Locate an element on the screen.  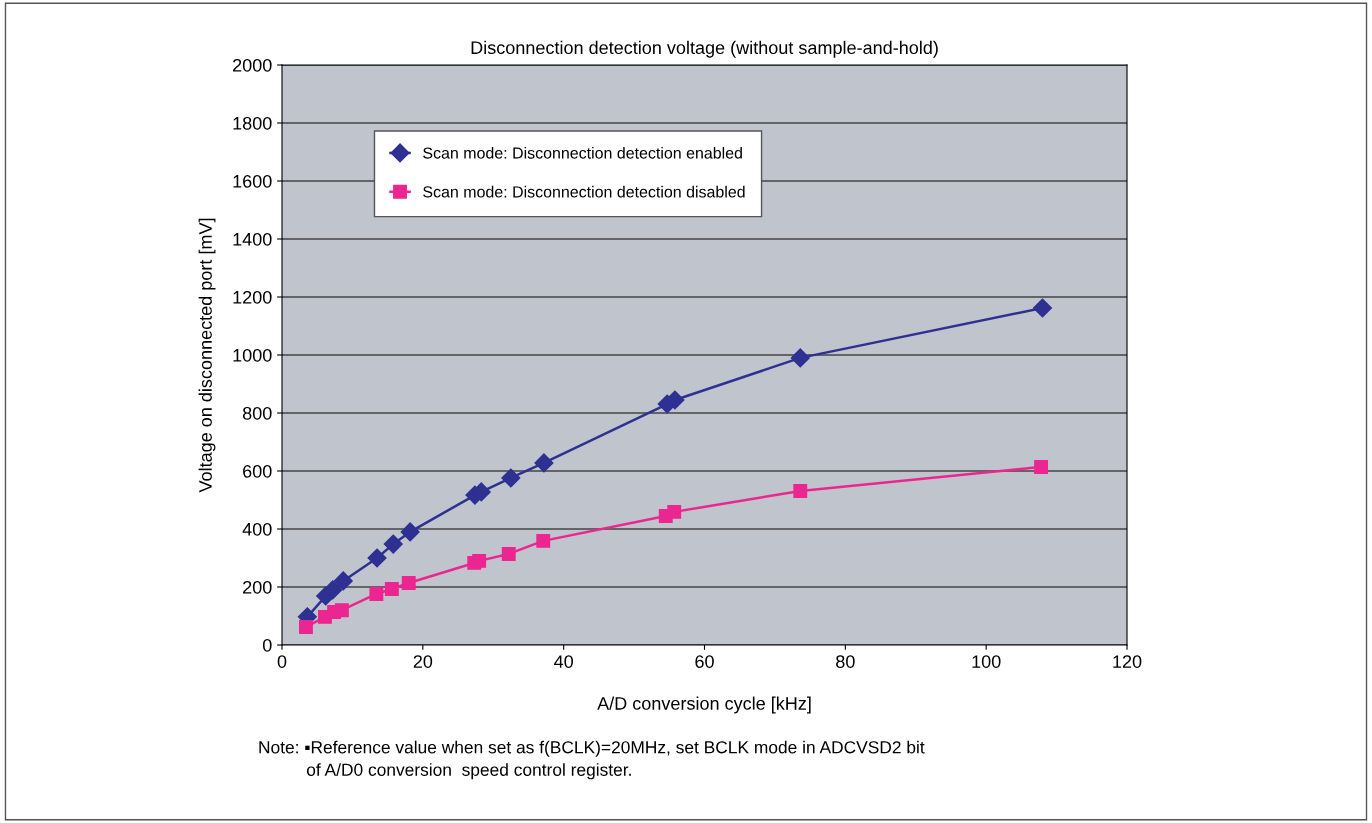
y-tick-label: 400 is located at coordinates (257, 529).